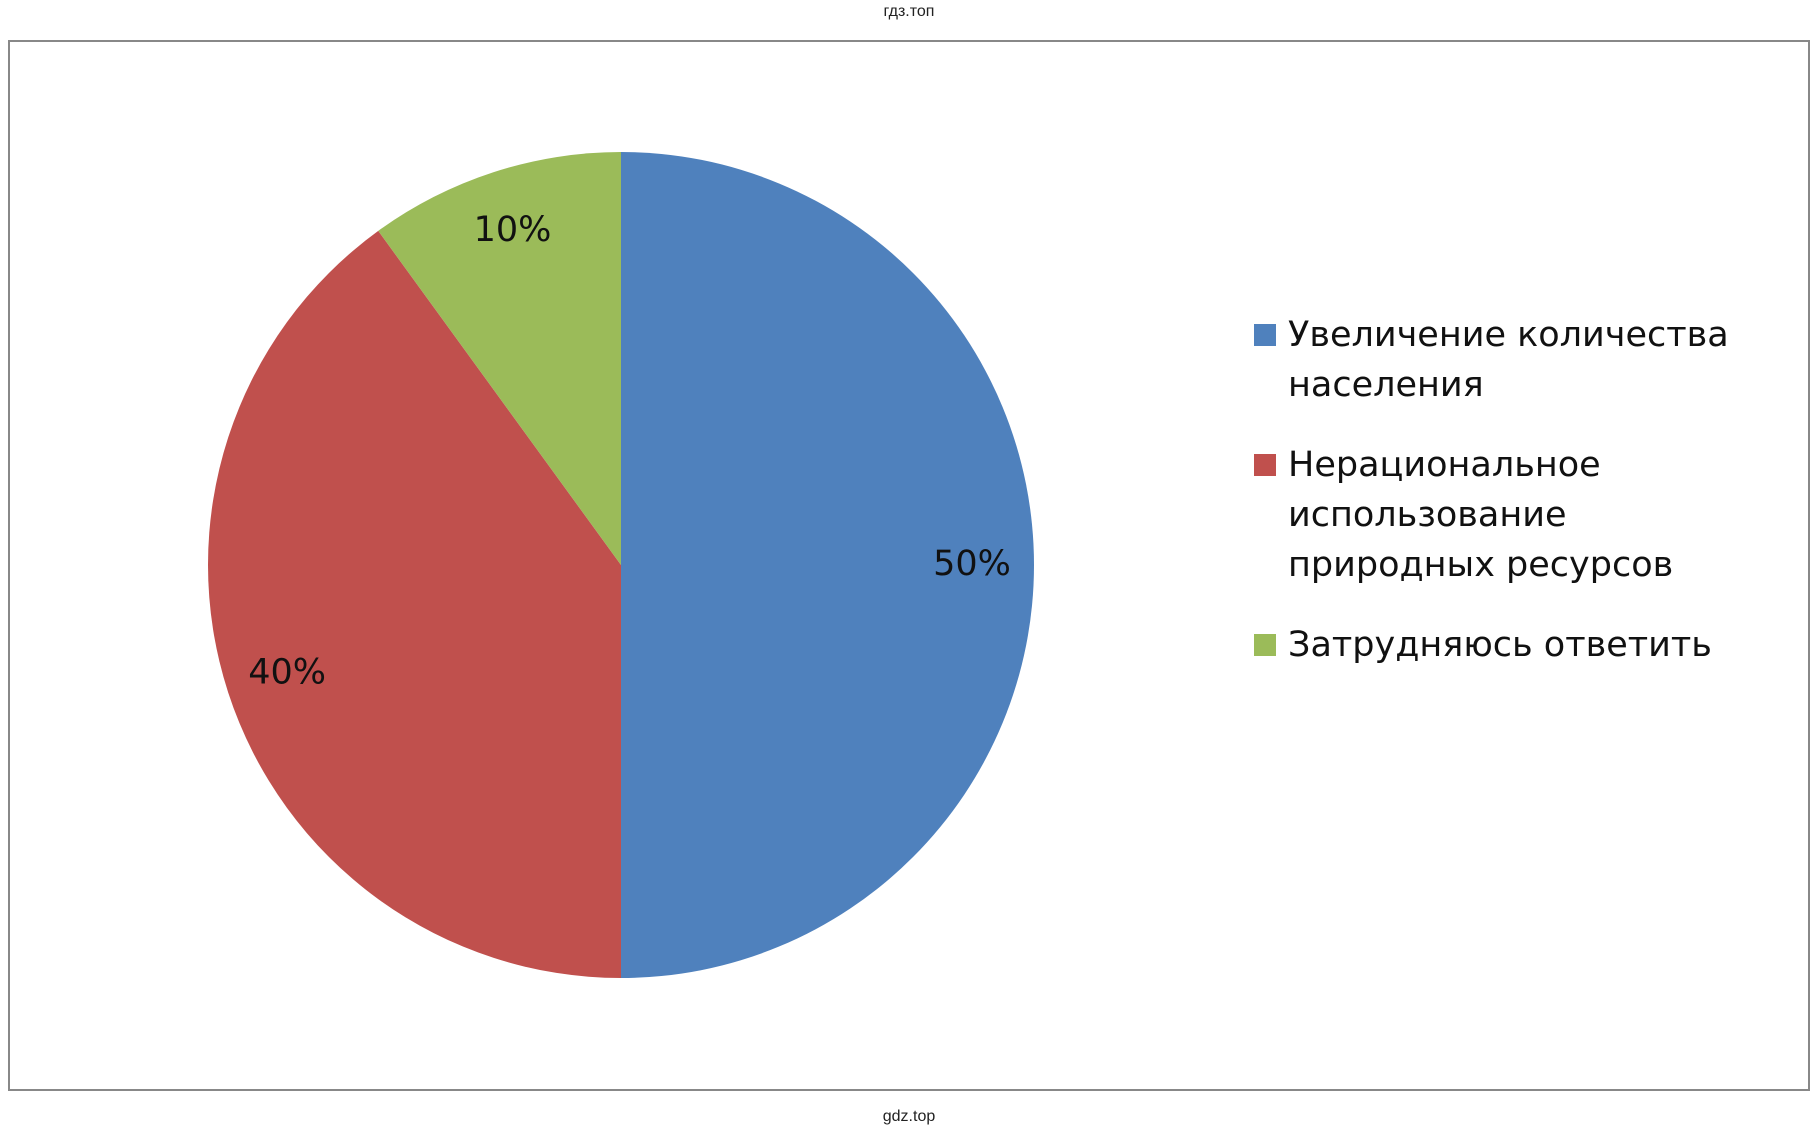 This screenshot has width=1818, height=1140. Describe the element at coordinates (1500, 645) in the screenshot. I see `legend-label: Затрудняюсь ответить` at that location.